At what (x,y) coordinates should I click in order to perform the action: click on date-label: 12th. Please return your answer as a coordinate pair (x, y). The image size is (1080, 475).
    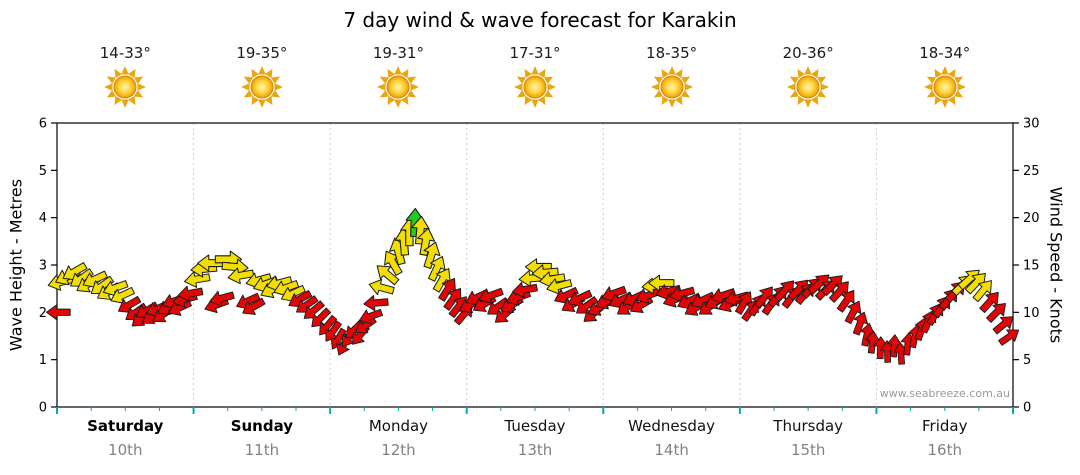
    Looking at the image, I should click on (398, 450).